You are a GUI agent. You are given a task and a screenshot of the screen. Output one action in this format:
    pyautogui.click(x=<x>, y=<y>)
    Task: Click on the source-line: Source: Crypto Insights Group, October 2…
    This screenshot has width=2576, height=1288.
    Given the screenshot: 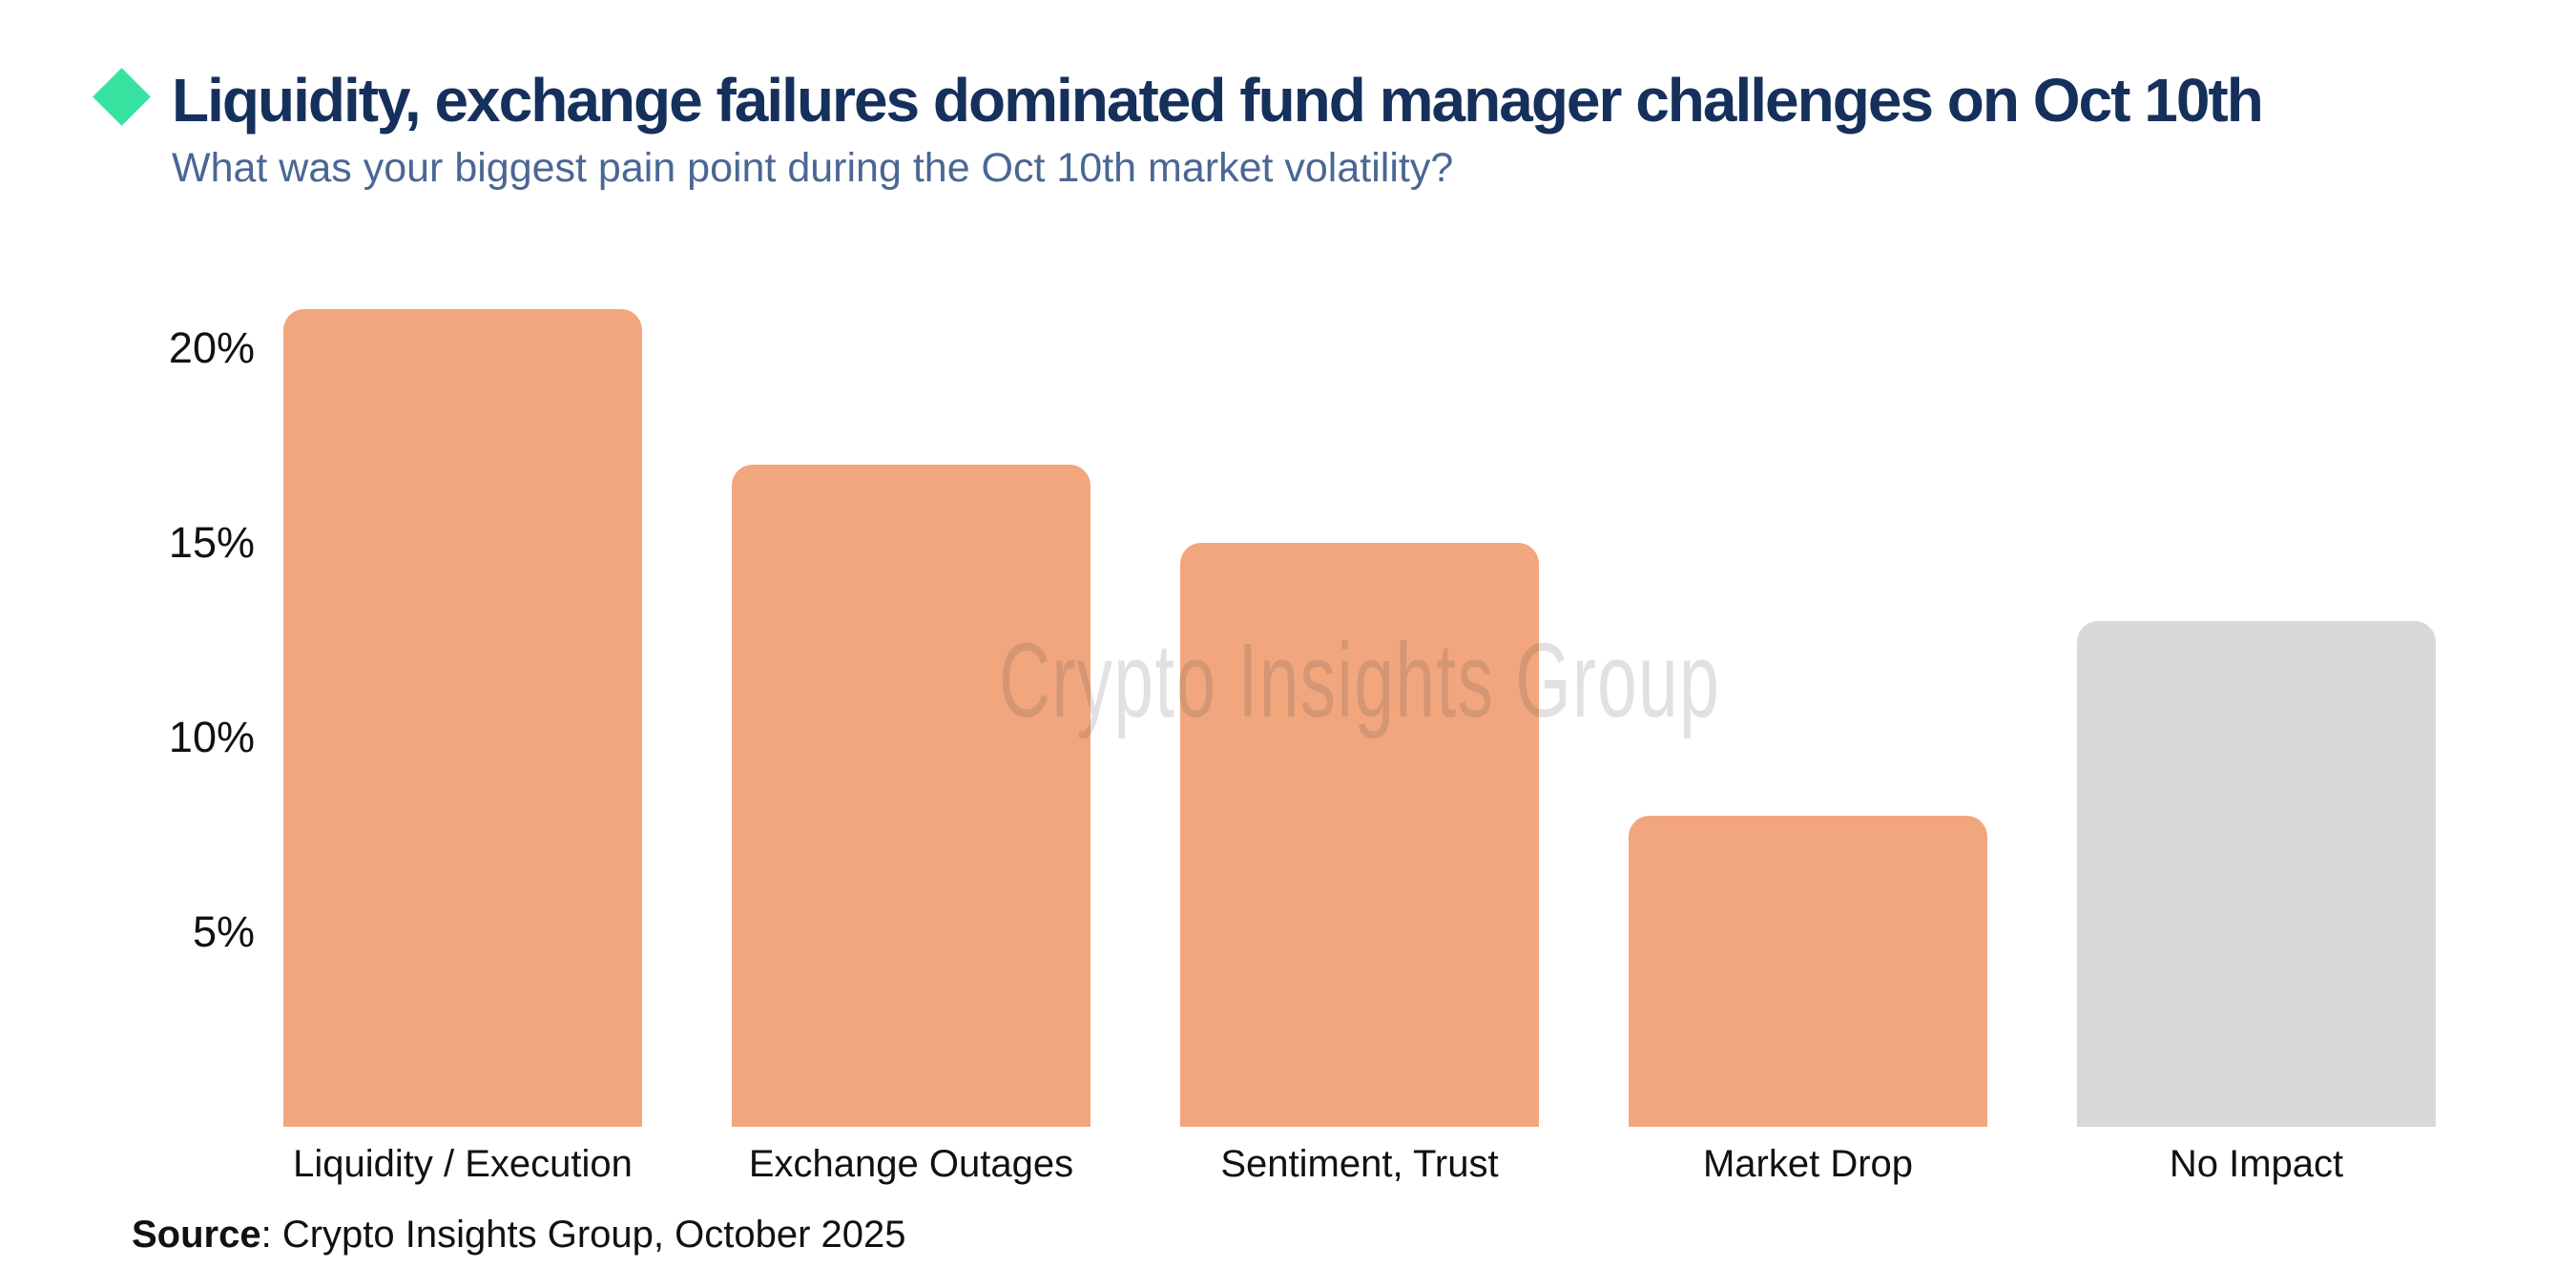 What is the action you would take?
    pyautogui.click(x=519, y=1235)
    